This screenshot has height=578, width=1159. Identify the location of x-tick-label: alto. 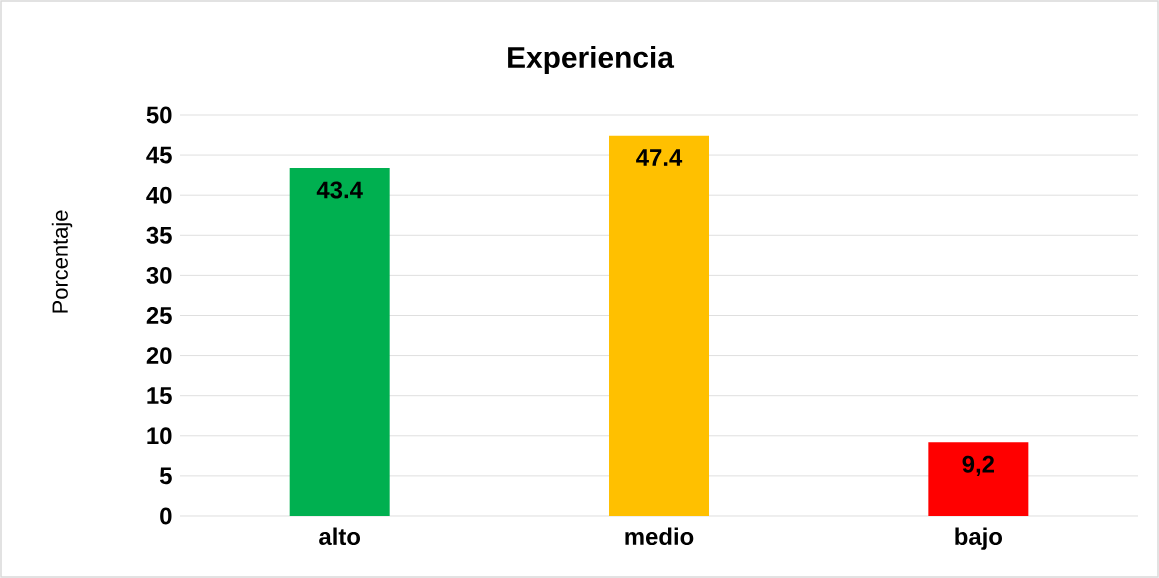
(339, 536).